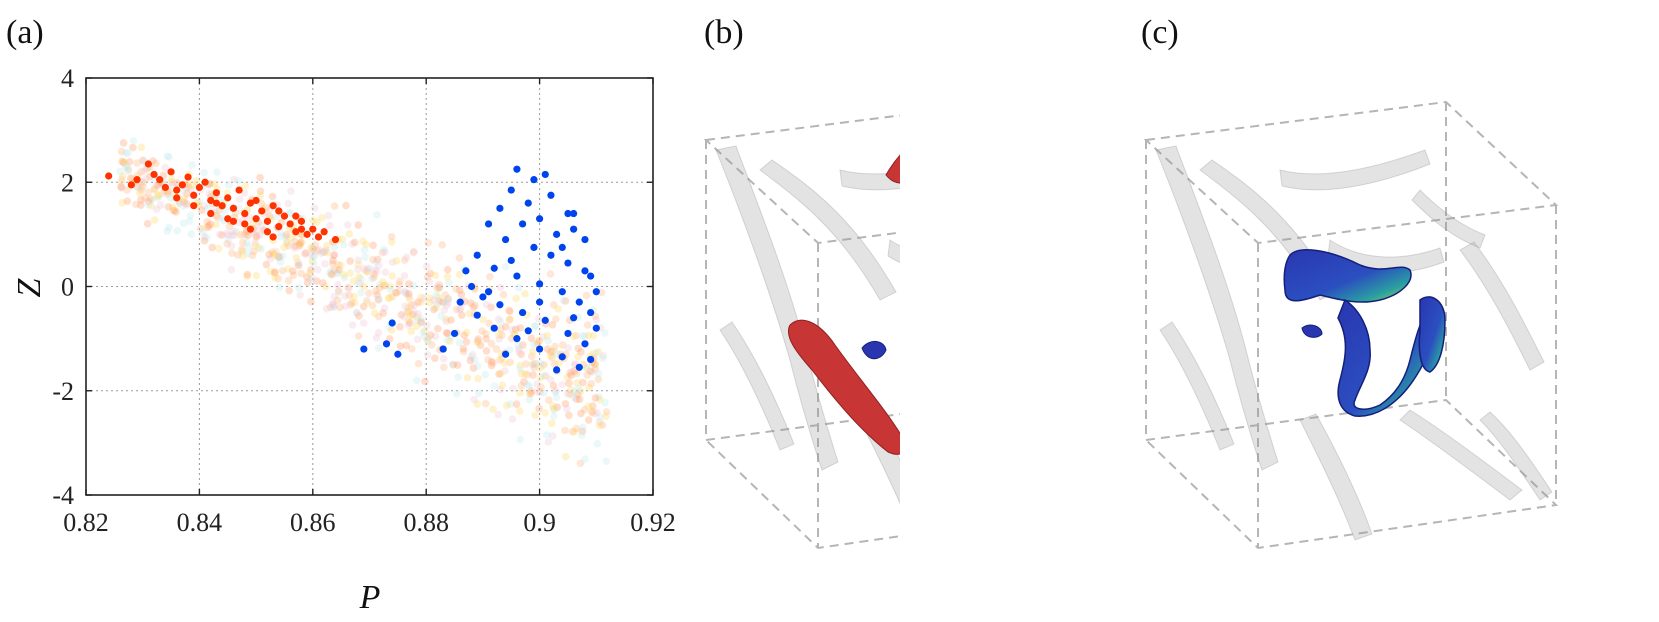 This screenshot has width=1659, height=622. I want to click on blue-vortex-c-fragment, so click(1312, 331).